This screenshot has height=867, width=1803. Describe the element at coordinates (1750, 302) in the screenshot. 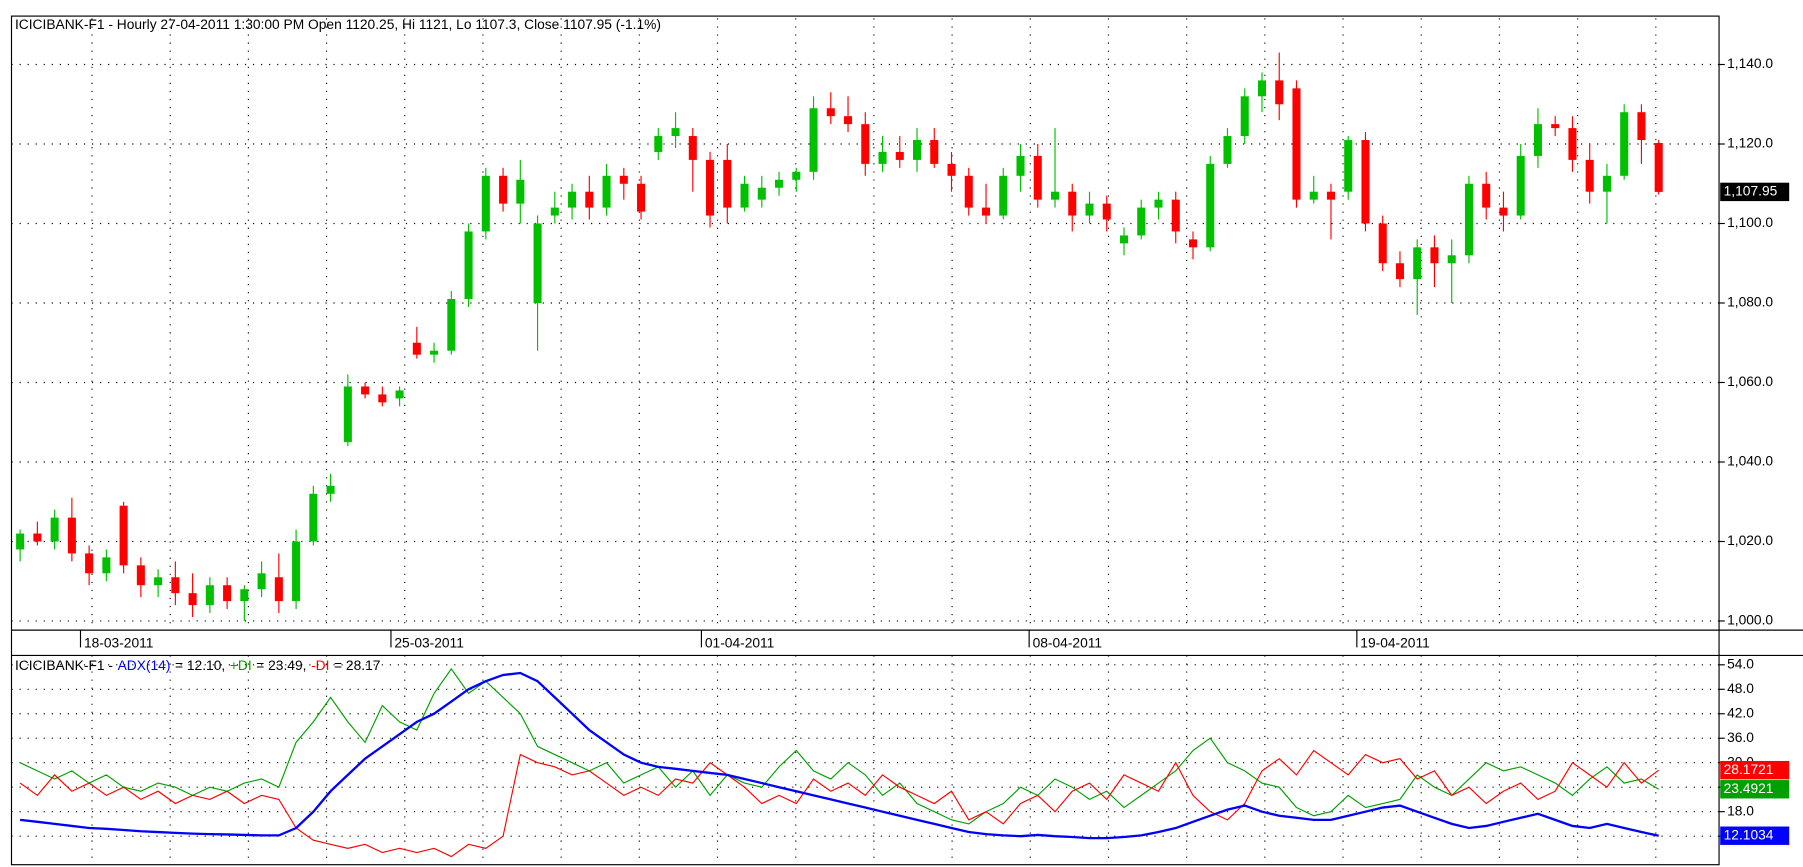

I see `y-tick-label: 1,080.0` at that location.